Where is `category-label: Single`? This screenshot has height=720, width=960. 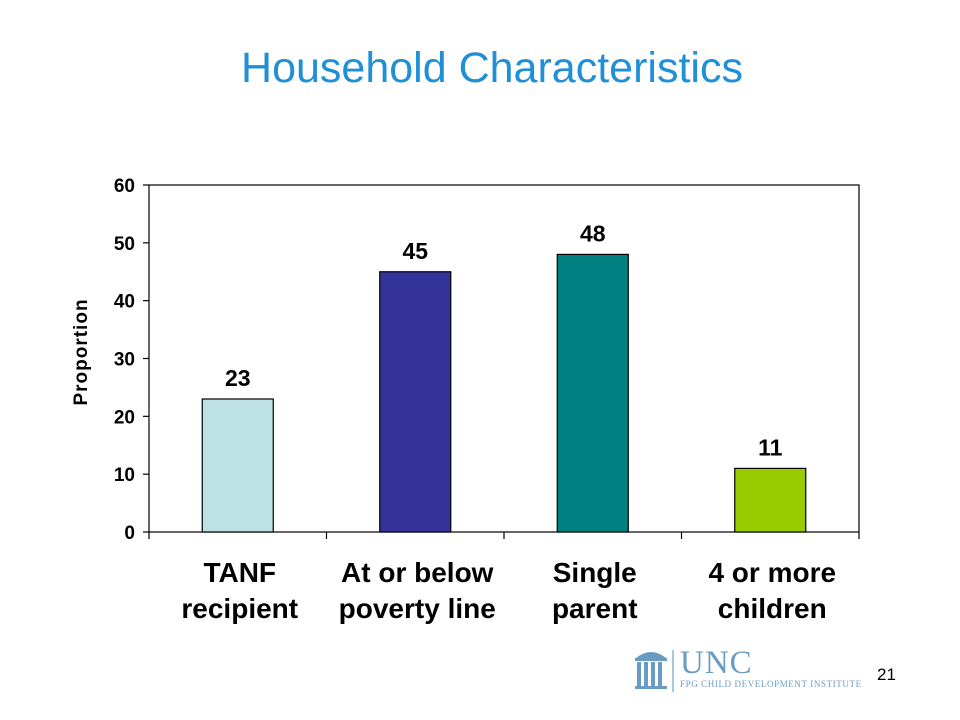 category-label: Single is located at coordinates (595, 572).